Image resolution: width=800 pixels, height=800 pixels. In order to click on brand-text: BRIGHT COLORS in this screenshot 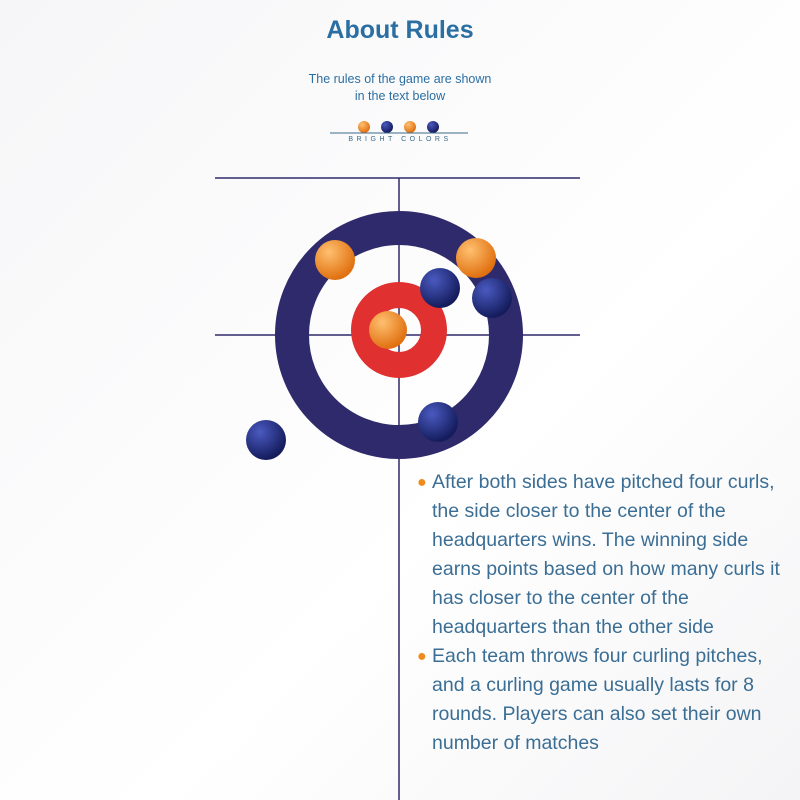, I will do `click(400, 139)`.